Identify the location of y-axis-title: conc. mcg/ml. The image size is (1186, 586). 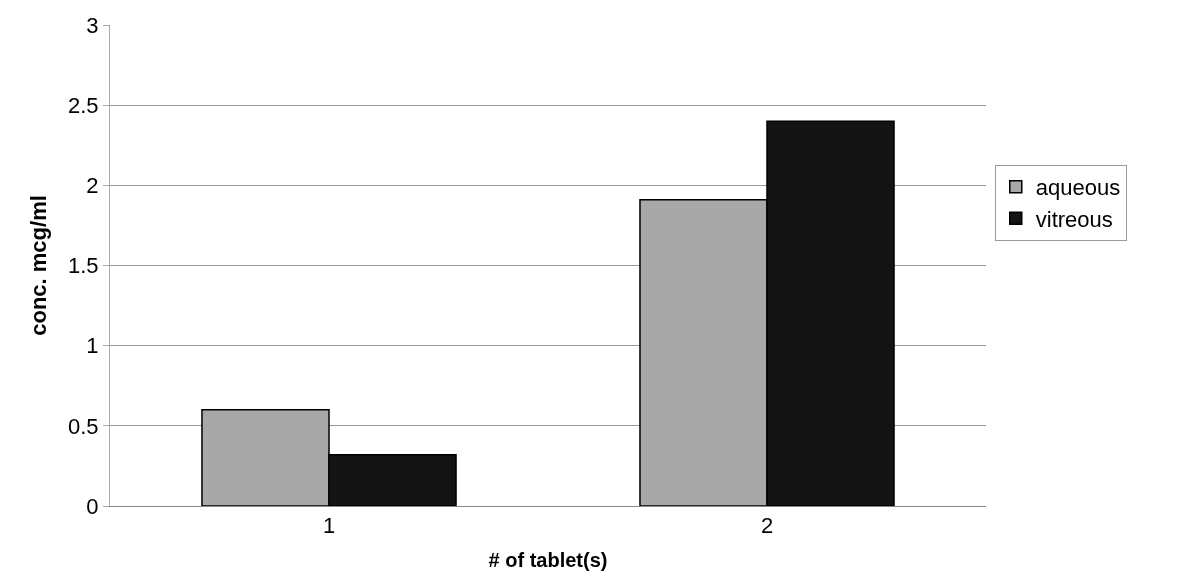
(38, 265).